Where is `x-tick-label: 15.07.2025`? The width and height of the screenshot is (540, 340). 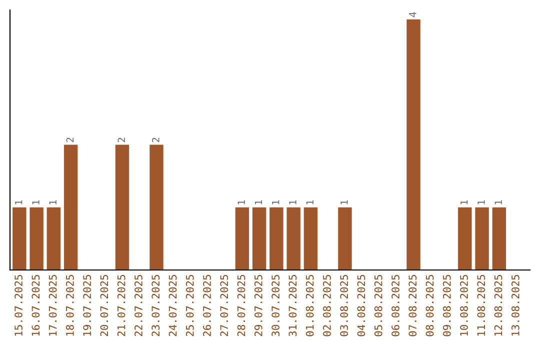
x-tick-label: 15.07.2025 is located at coordinates (18, 305).